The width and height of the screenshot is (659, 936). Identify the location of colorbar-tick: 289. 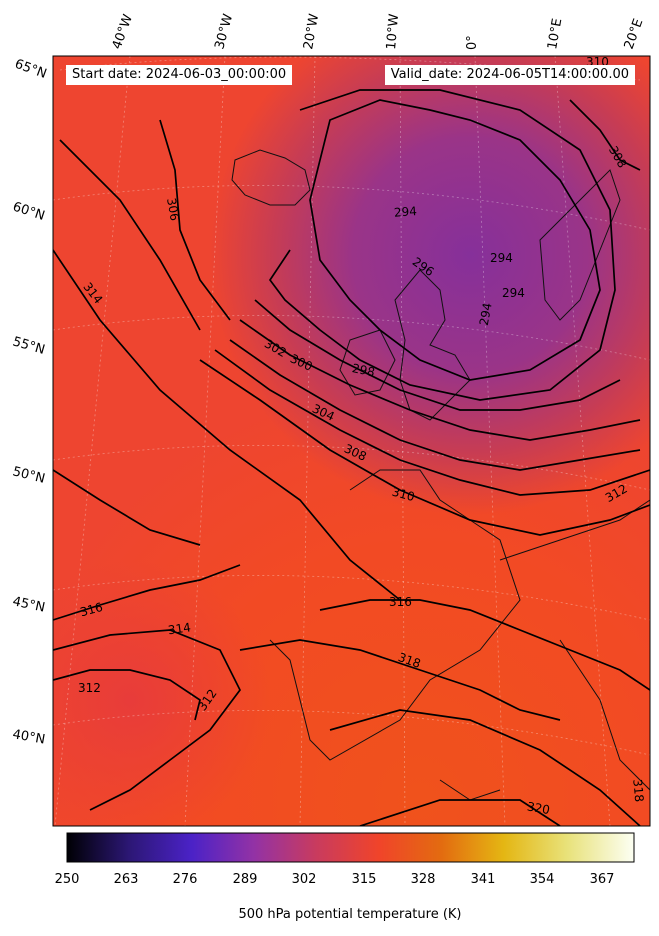
(245, 879).